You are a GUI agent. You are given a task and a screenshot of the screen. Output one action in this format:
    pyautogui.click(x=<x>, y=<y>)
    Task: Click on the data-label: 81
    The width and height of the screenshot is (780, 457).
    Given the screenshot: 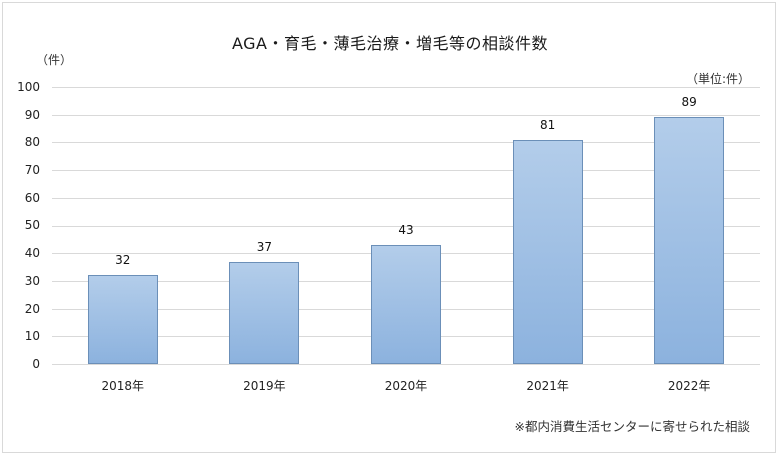 What is the action you would take?
    pyautogui.click(x=547, y=124)
    